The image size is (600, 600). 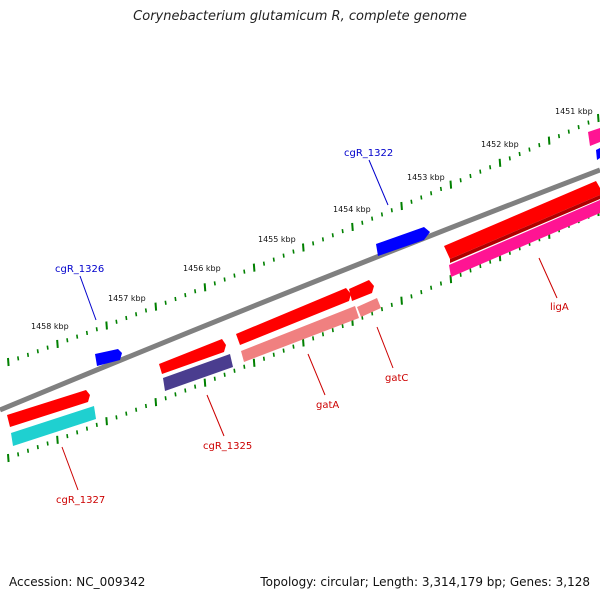 I want to click on kbp-label-1455: 1455 kbp, so click(x=277, y=239).